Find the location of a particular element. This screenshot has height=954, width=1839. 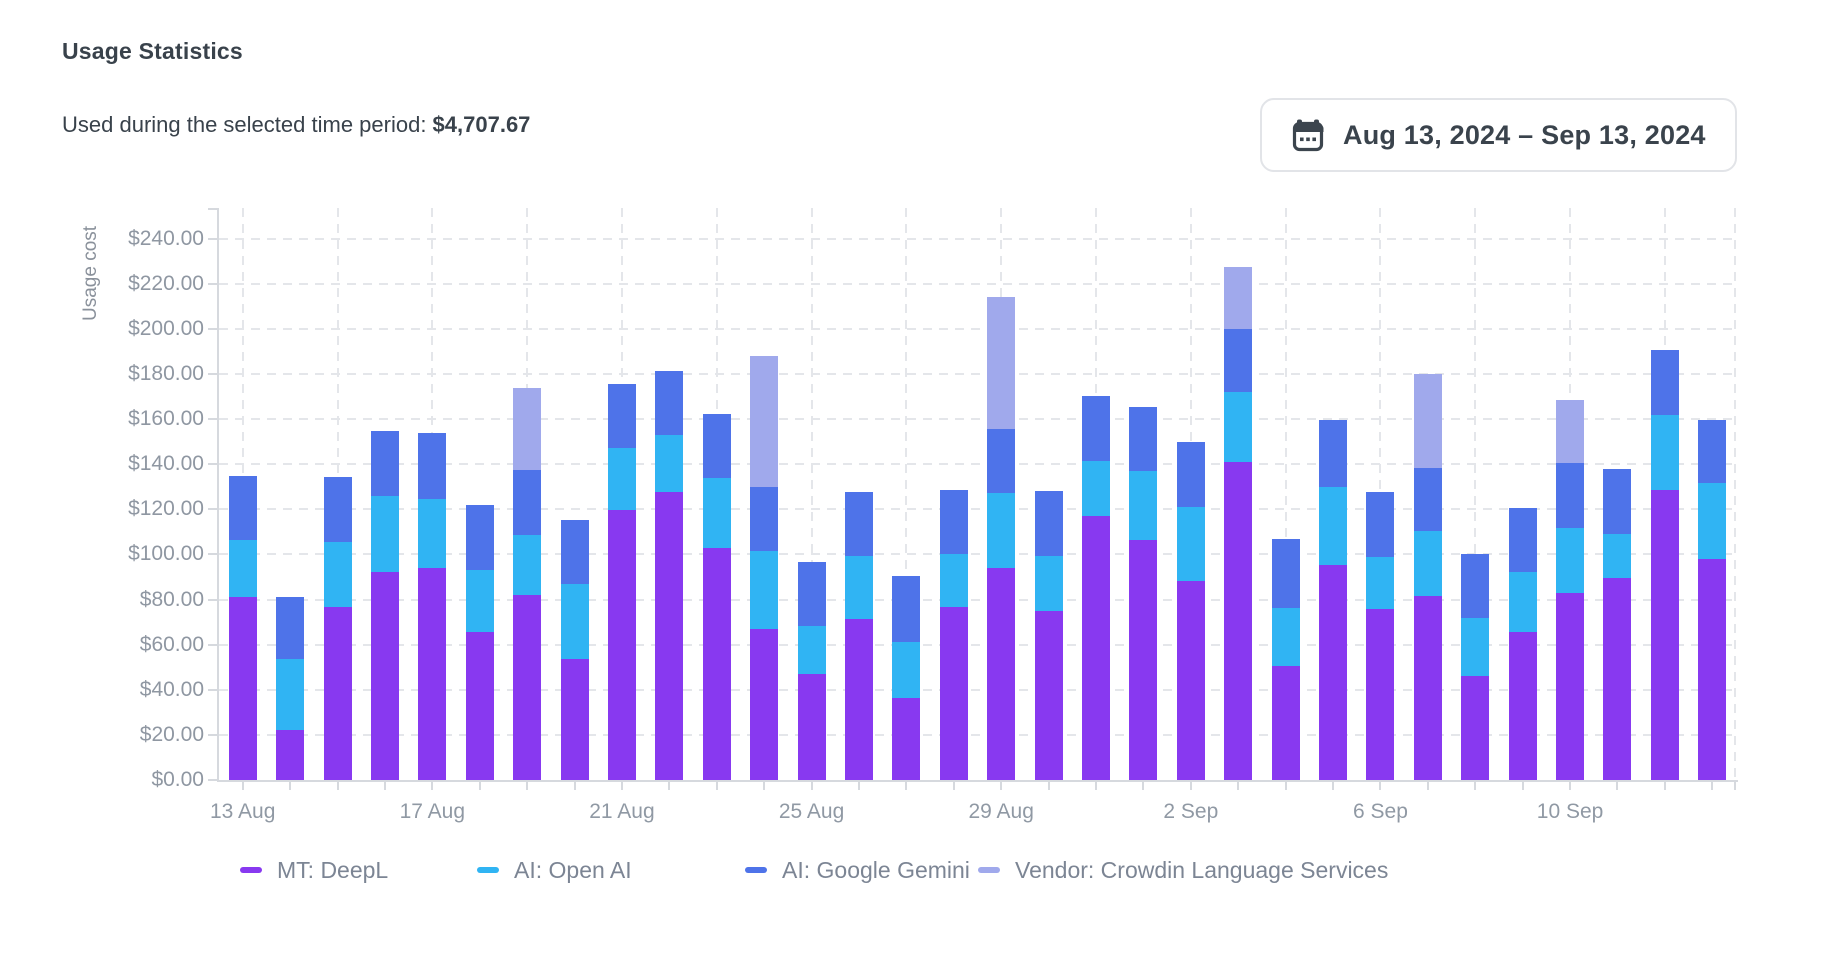

gemini-marker-icon is located at coordinates (756, 870).